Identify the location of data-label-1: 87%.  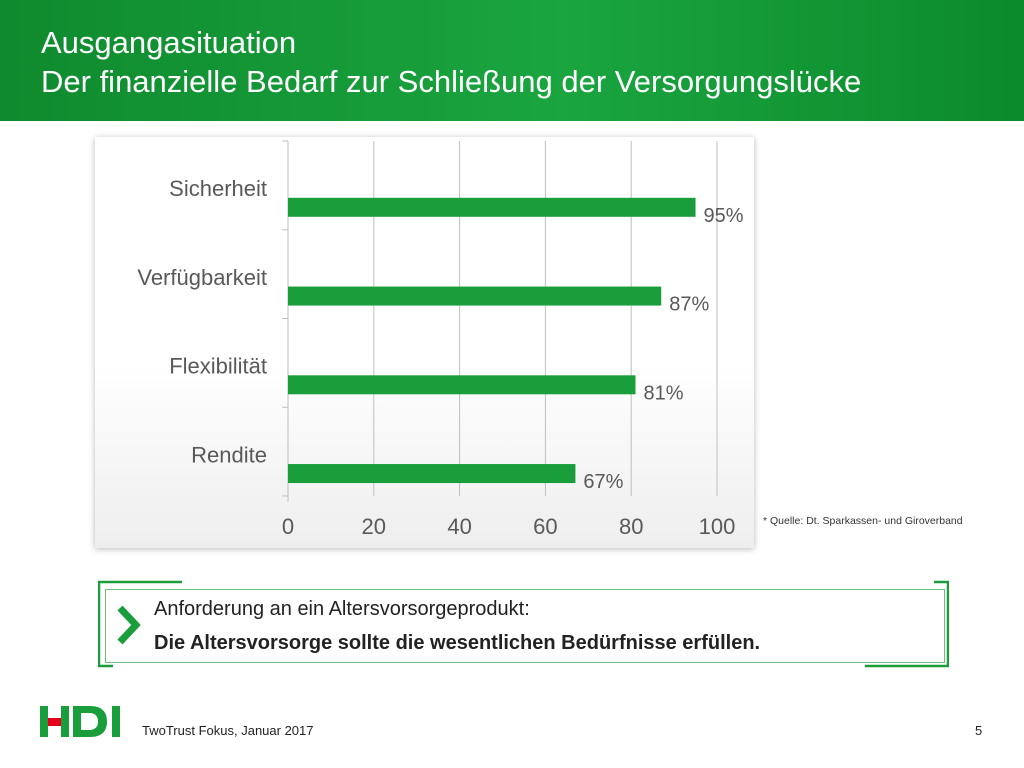
(689, 305).